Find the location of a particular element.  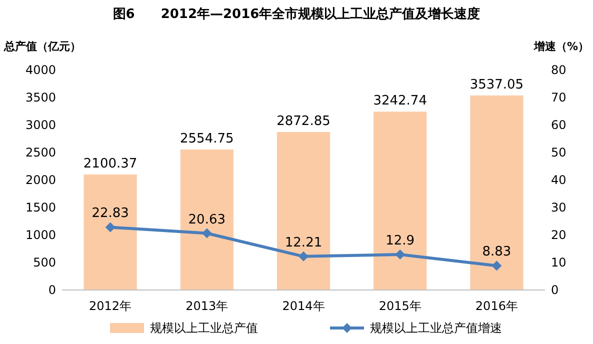

ytick: 3500 is located at coordinates (40, 97).